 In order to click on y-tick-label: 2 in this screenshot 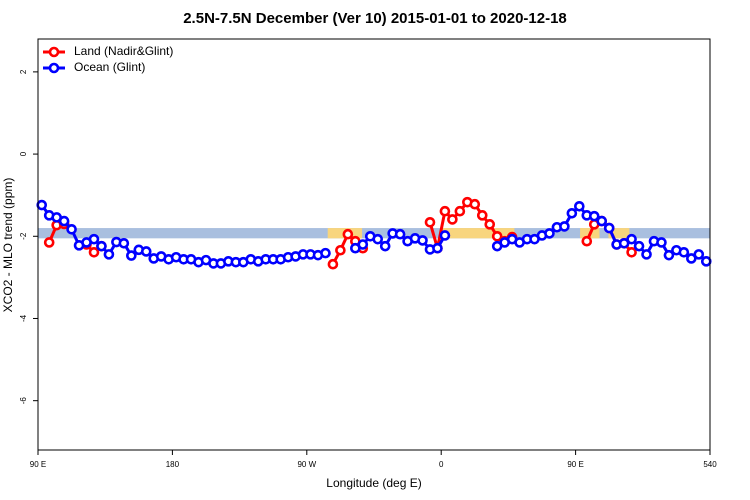, I will do `click(23, 71)`.